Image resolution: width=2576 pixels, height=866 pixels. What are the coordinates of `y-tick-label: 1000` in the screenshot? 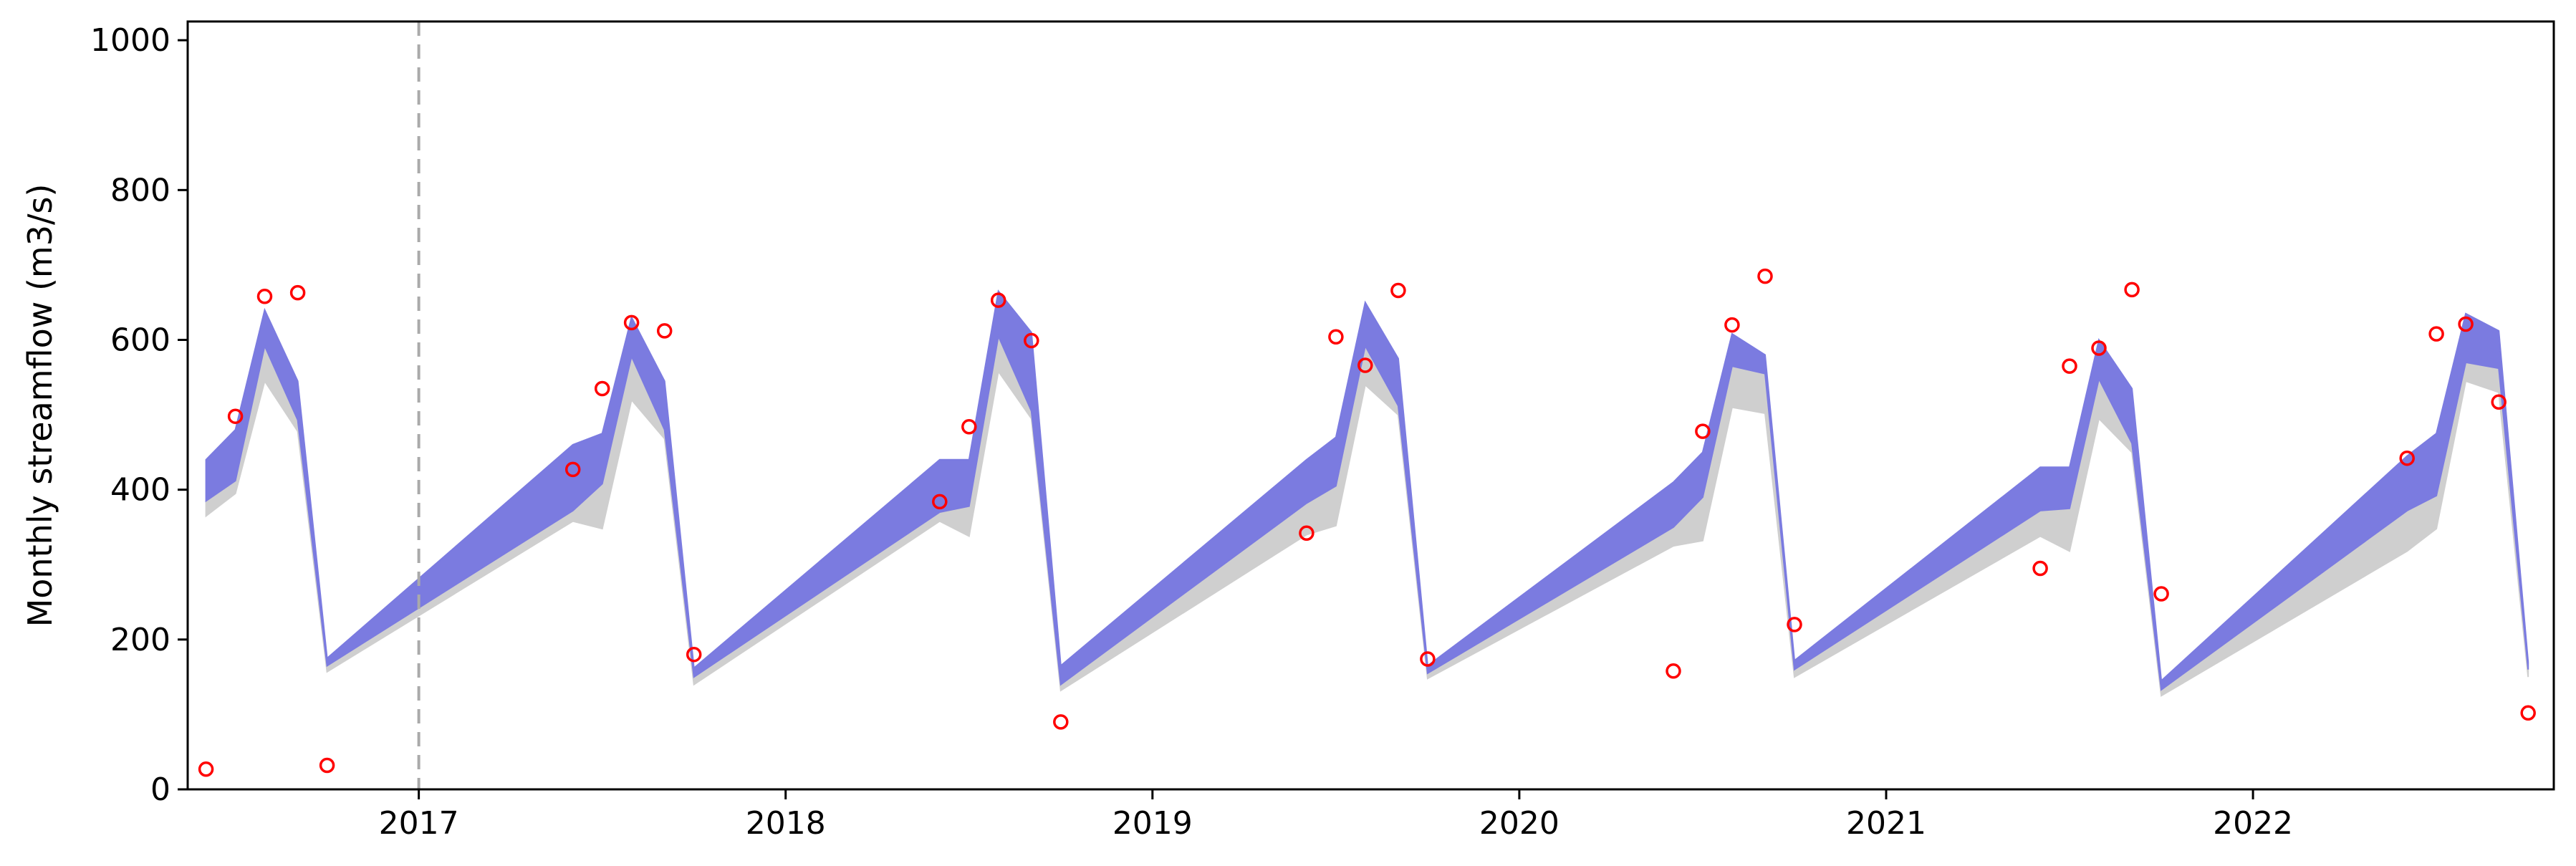 It's located at (130, 40).